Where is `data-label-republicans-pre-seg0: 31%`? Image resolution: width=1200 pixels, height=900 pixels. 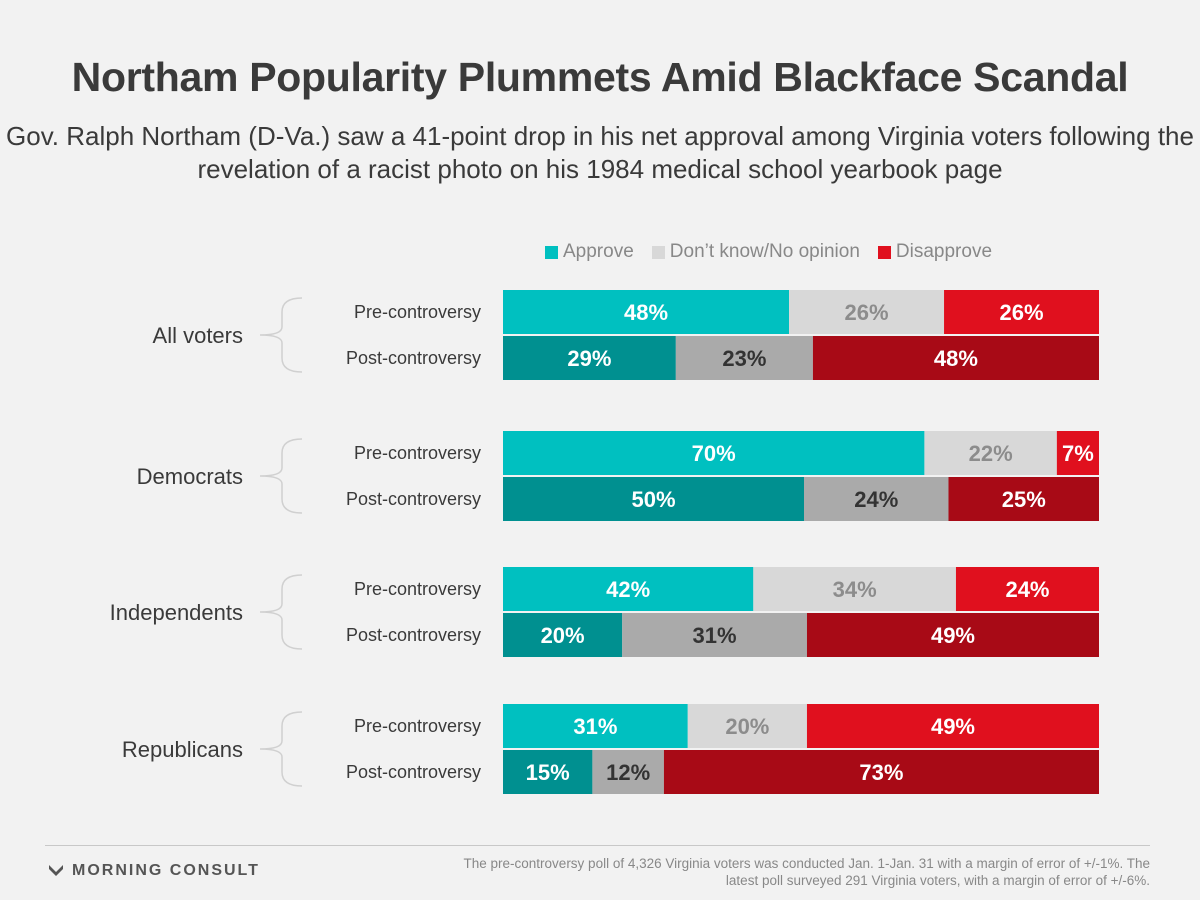 data-label-republicans-pre-seg0: 31% is located at coordinates (595, 726).